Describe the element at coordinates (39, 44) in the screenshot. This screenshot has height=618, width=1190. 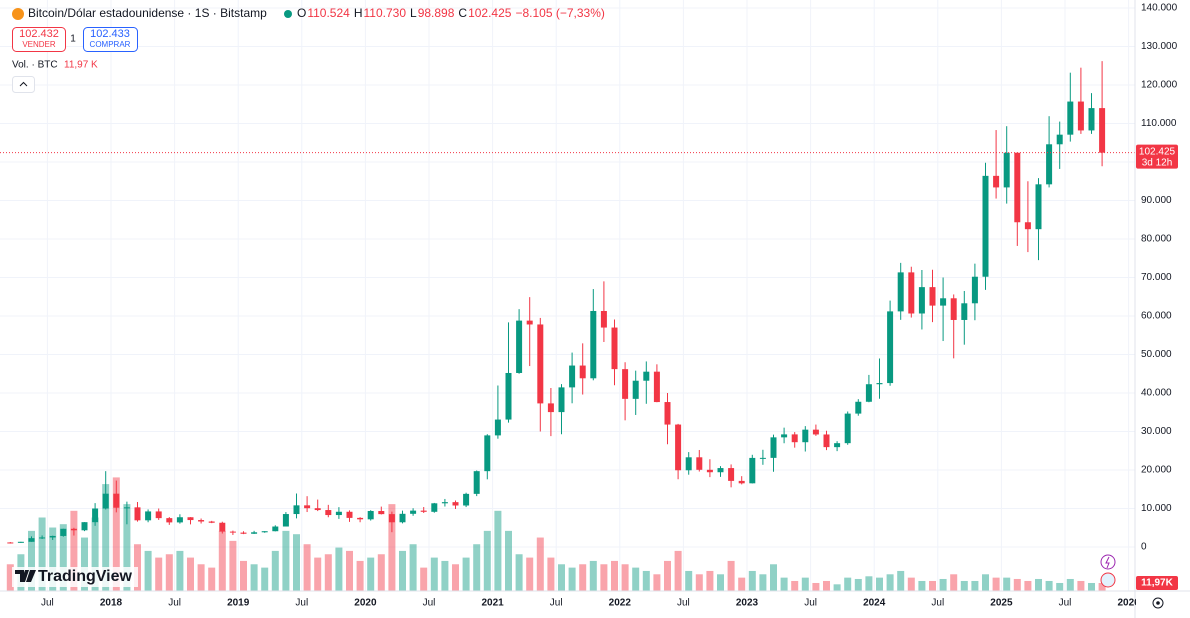
I see `sell-label: VENDER` at that location.